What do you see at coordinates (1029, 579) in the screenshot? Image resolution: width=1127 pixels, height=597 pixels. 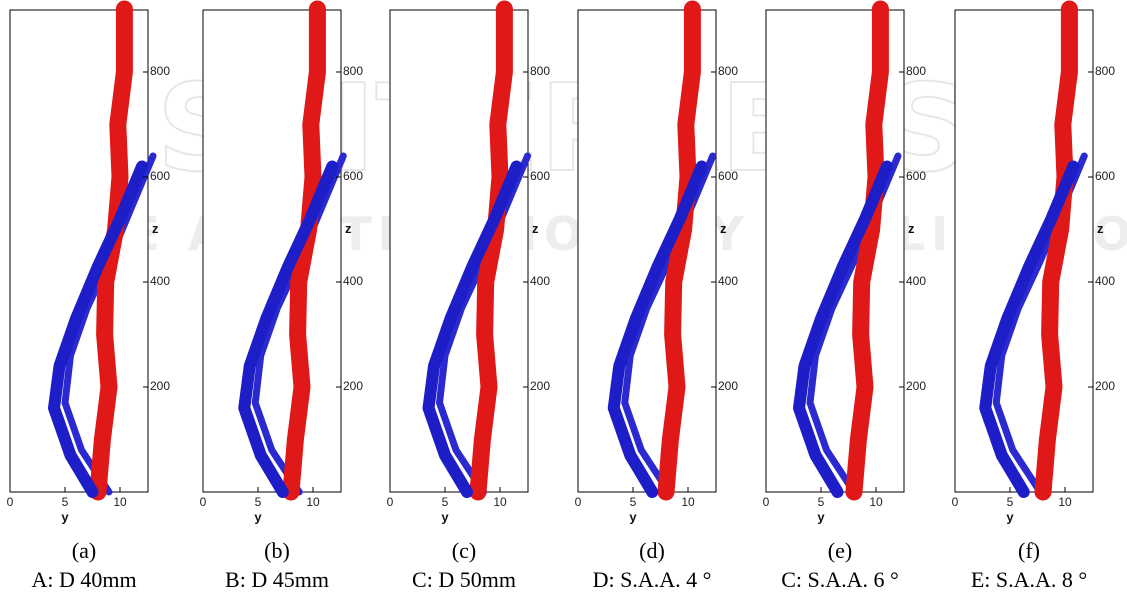 I see `panel-caption: E: S.A.A. 8 °` at bounding box center [1029, 579].